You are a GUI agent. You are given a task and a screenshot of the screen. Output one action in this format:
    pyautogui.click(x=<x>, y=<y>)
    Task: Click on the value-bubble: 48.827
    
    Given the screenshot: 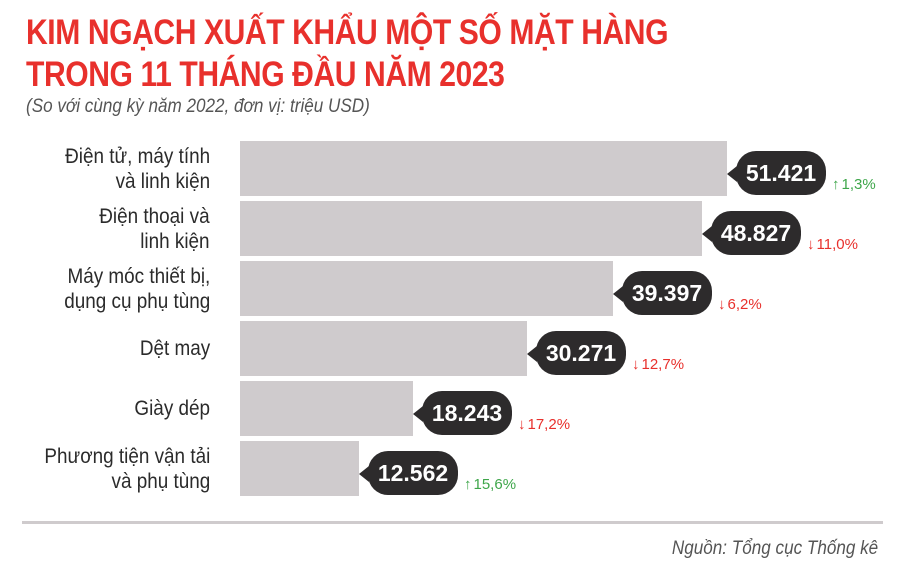 What is the action you would take?
    pyautogui.click(x=751, y=233)
    